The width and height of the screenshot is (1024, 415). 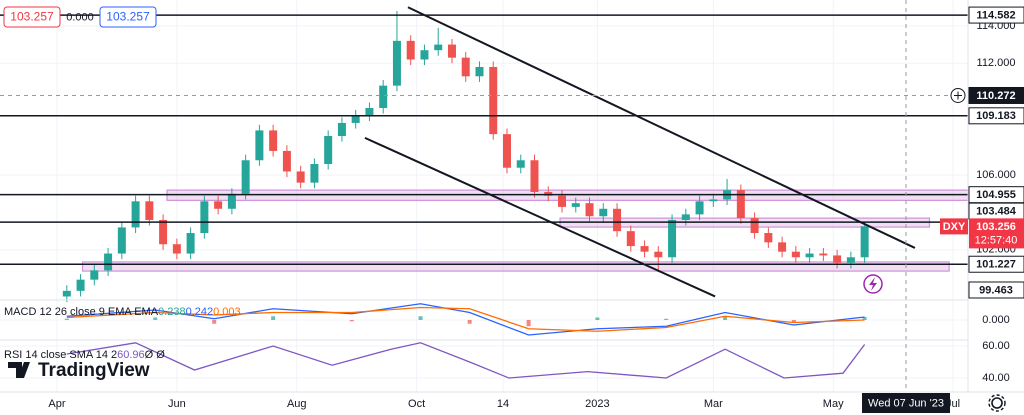 I want to click on x-tick-label: 14, so click(x=503, y=404).